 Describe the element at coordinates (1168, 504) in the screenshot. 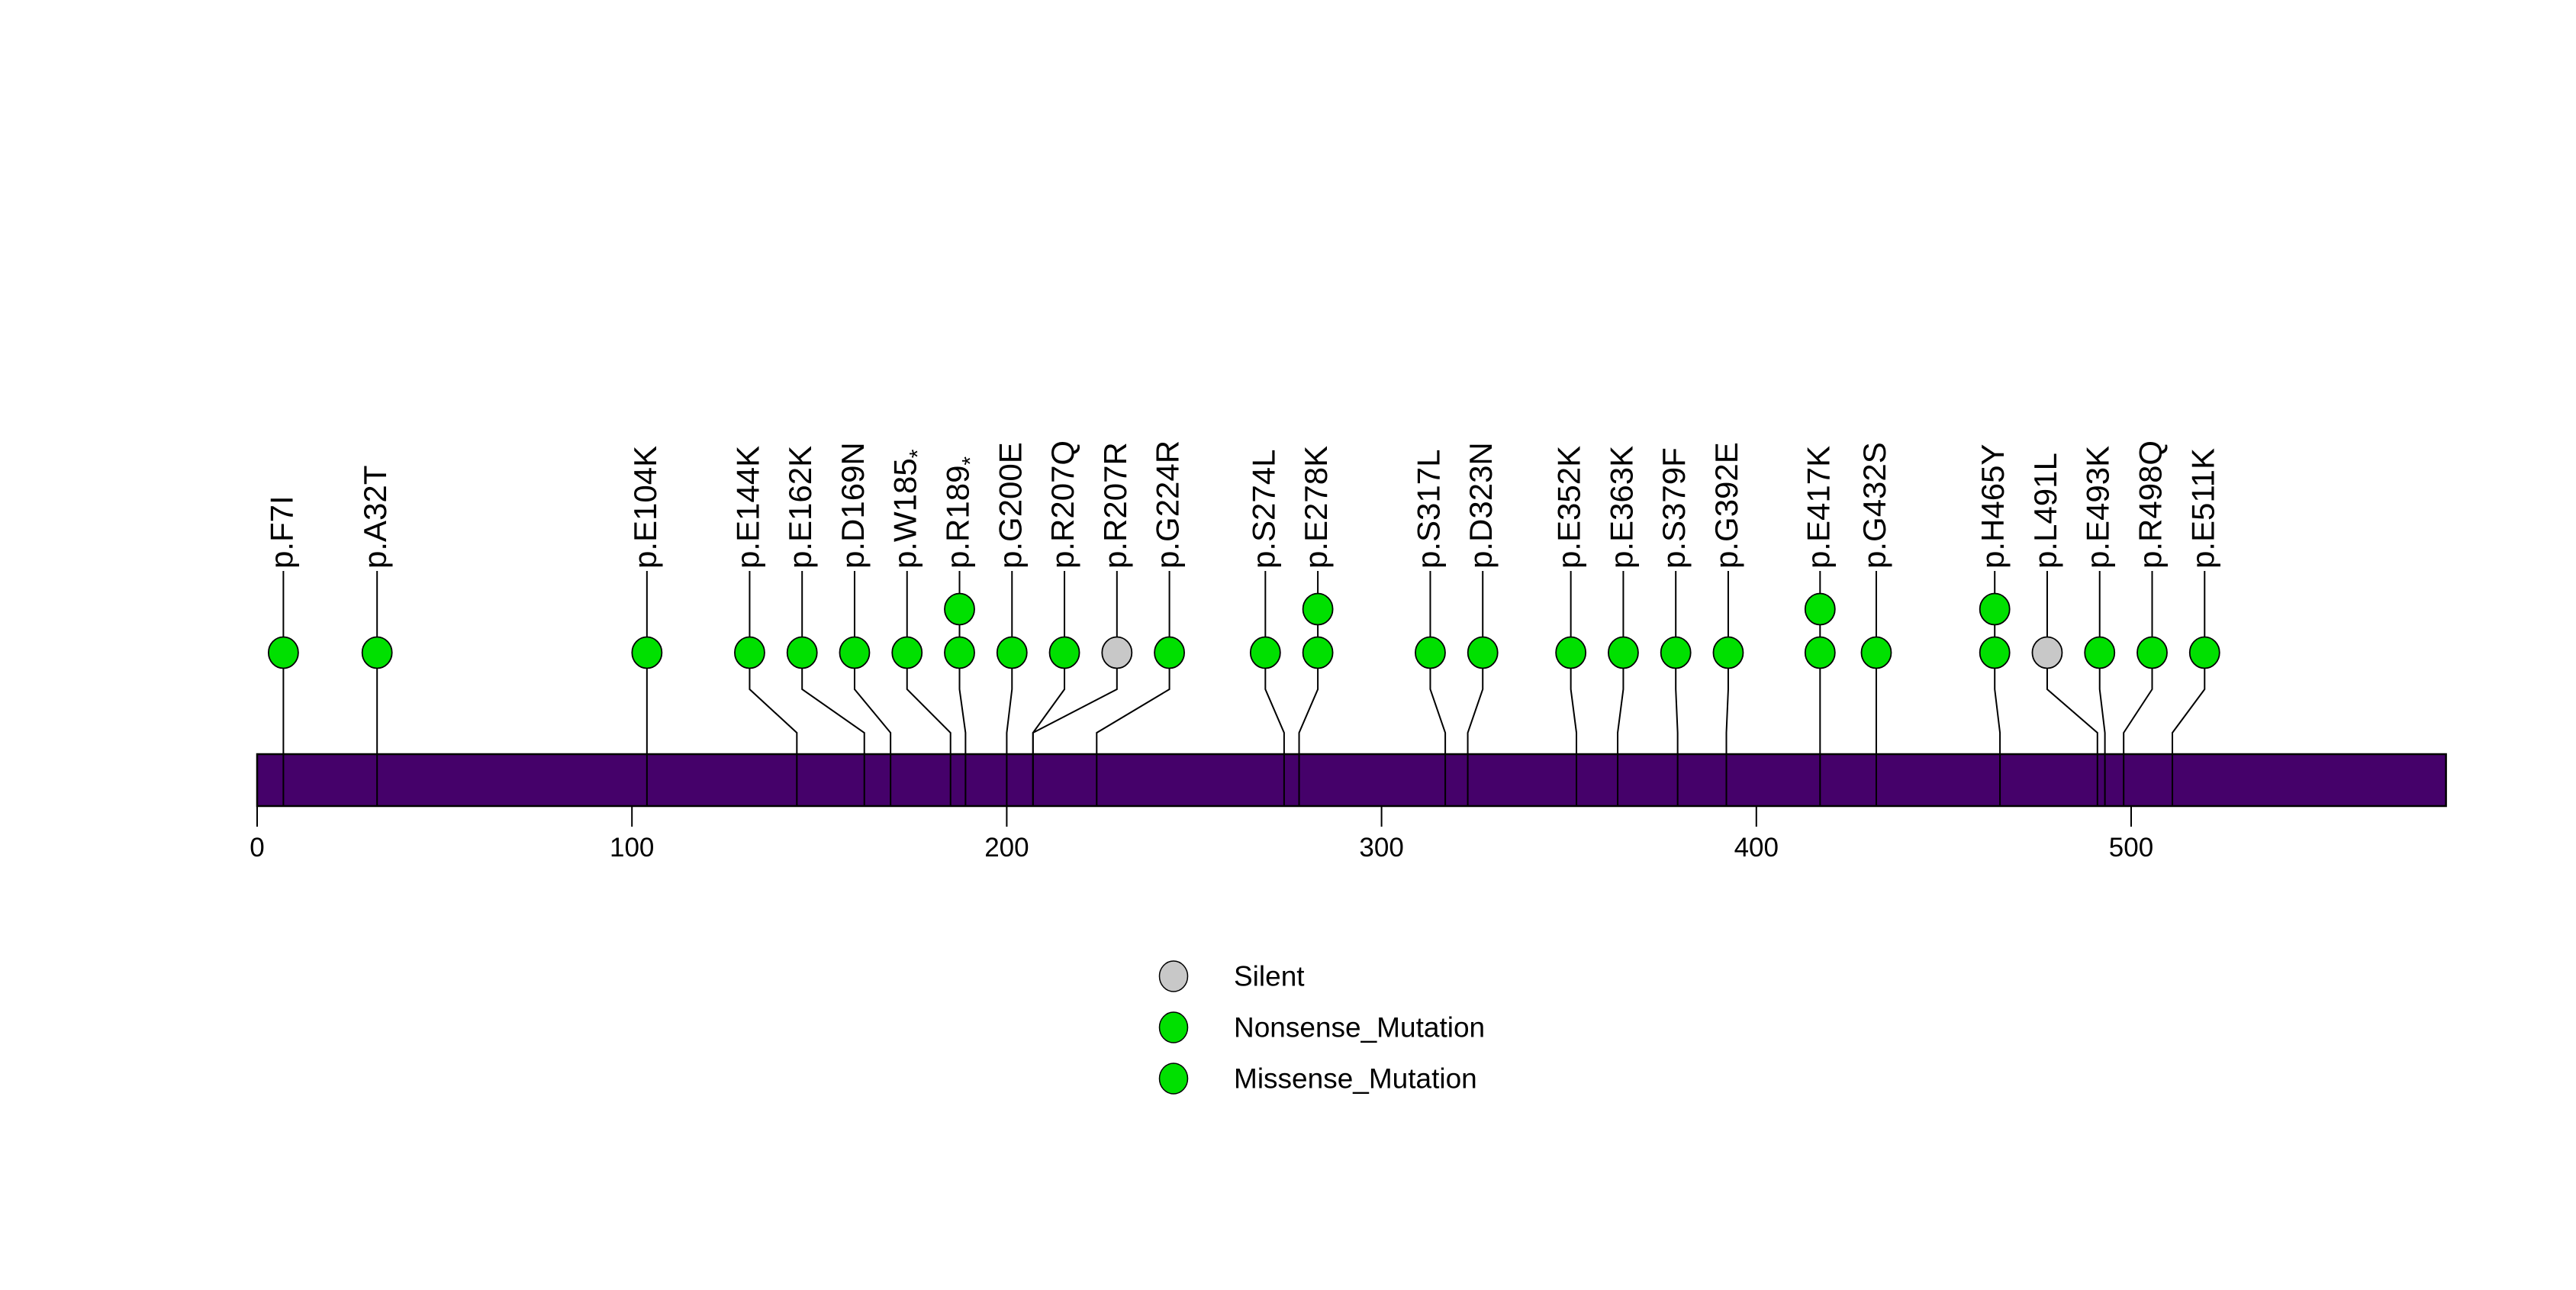

I see `mutation-label: p.G224R` at that location.